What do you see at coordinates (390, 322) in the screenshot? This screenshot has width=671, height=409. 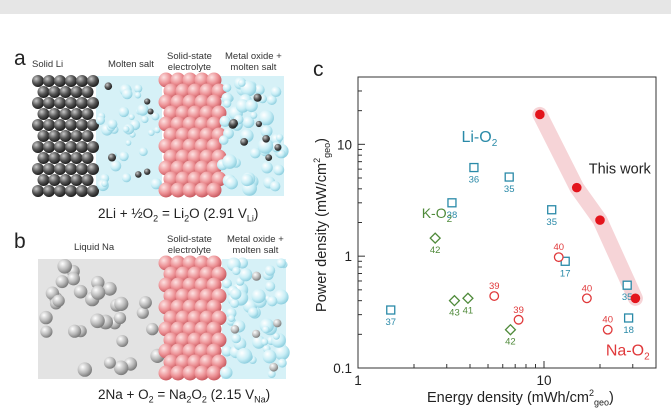 I see `ref-label: 37` at bounding box center [390, 322].